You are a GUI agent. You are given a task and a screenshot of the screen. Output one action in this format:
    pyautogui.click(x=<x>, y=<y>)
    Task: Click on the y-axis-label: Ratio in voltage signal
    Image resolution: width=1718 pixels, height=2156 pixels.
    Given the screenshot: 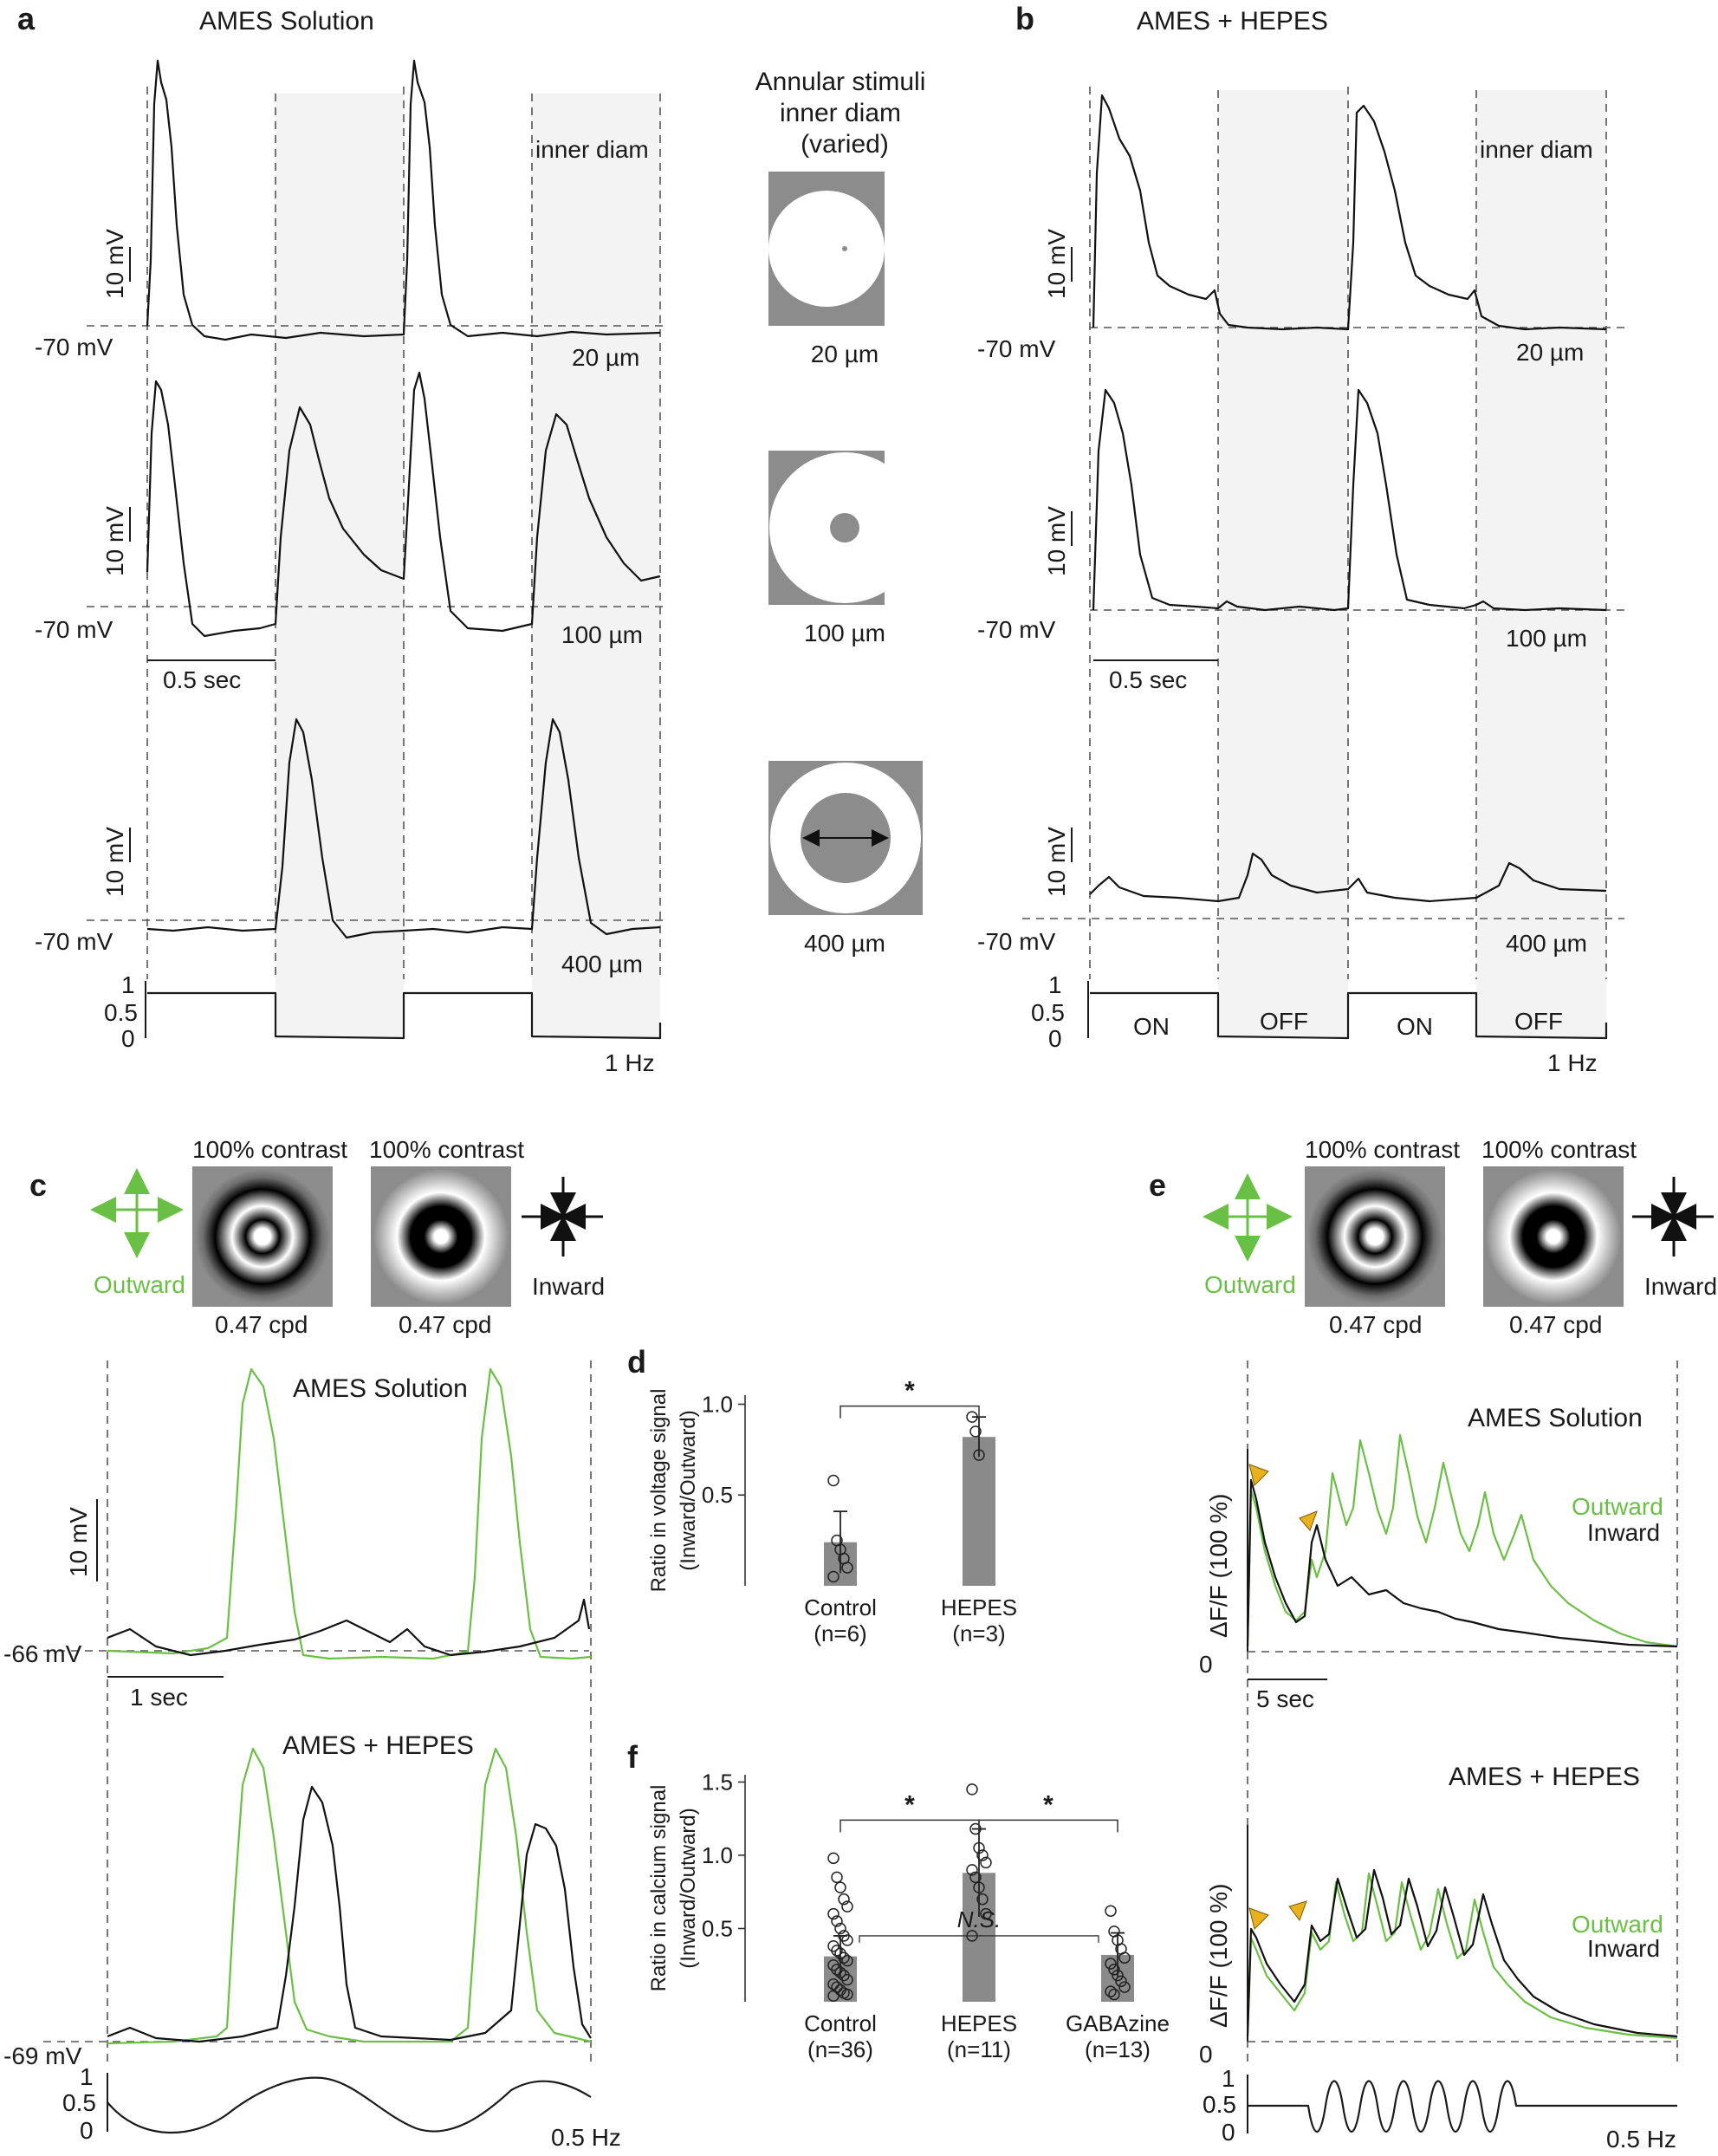 What is the action you would take?
    pyautogui.click(x=659, y=1491)
    